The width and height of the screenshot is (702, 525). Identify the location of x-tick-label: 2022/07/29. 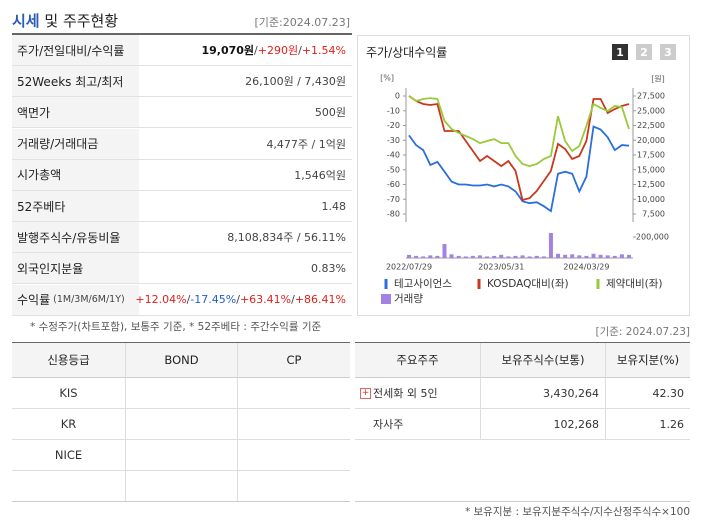
(409, 267).